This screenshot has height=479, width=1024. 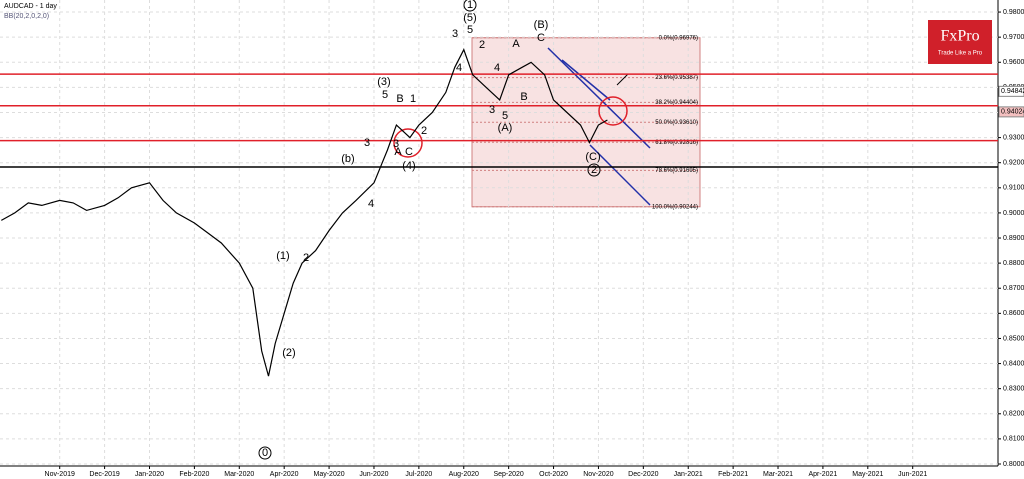 What do you see at coordinates (149, 474) in the screenshot?
I see `x-tick-label: Jan-2020` at bounding box center [149, 474].